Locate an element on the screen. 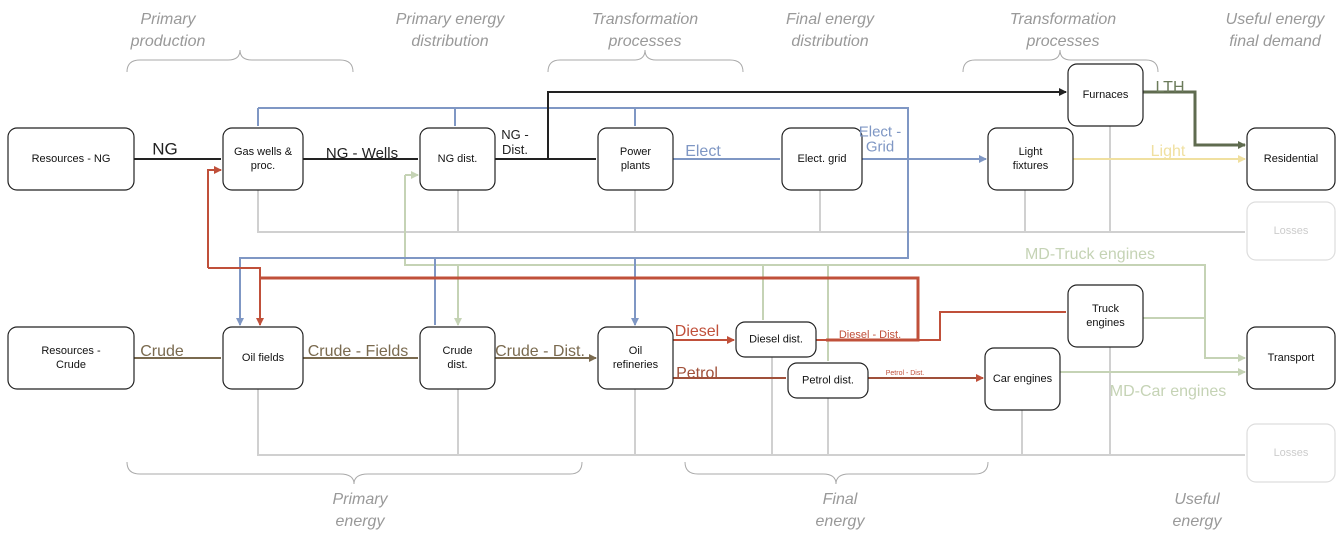 This screenshot has height=536, width=1341. flow-name: Light is located at coordinates (1168, 151).